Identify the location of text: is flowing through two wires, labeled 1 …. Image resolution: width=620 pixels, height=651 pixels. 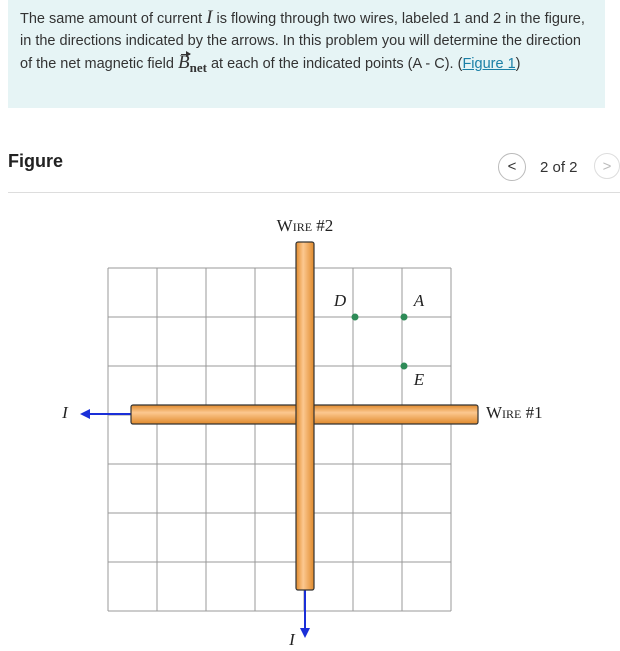
(302, 41).